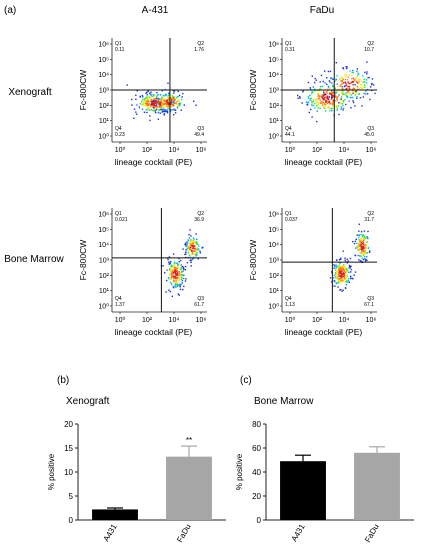 Image resolution: width=425 pixels, height=550 pixels. I want to click on quadrant-value-q3: 45.0, so click(369, 135).